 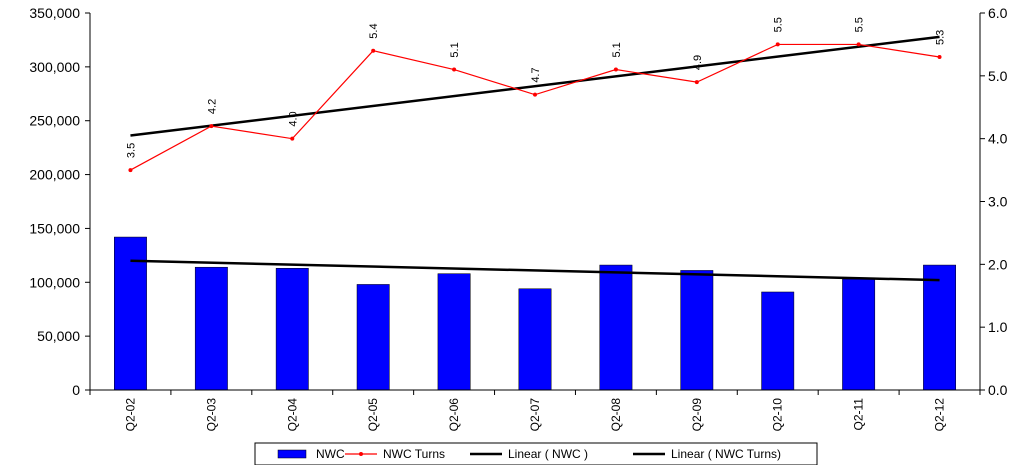 What do you see at coordinates (616, 415) in the screenshot?
I see `x-tick-label: Q2-08` at bounding box center [616, 415].